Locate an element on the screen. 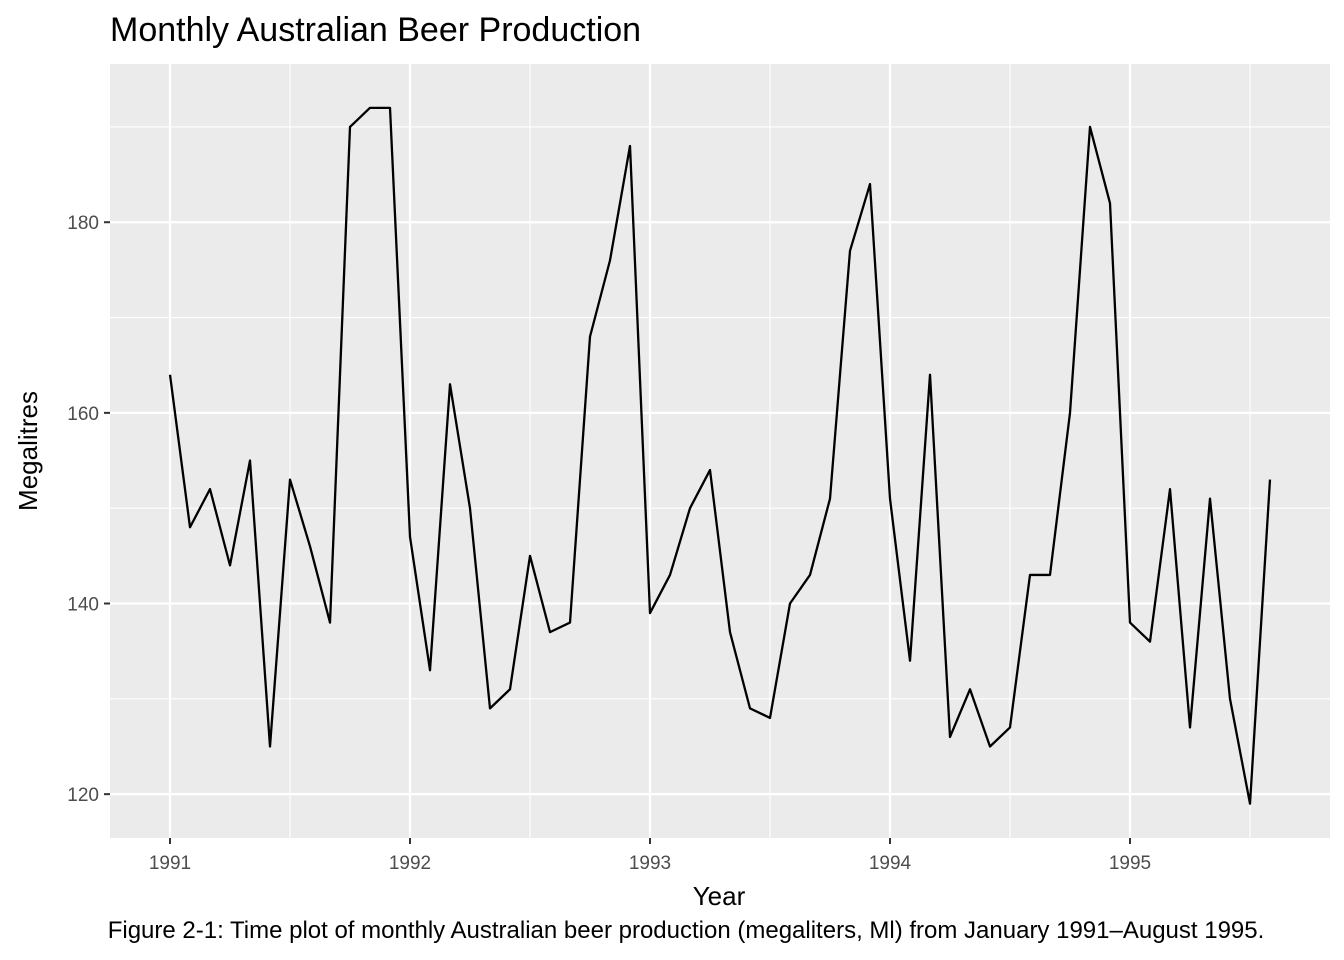 This screenshot has width=1344, height=960. x-tick-label: 1994 is located at coordinates (890, 863).